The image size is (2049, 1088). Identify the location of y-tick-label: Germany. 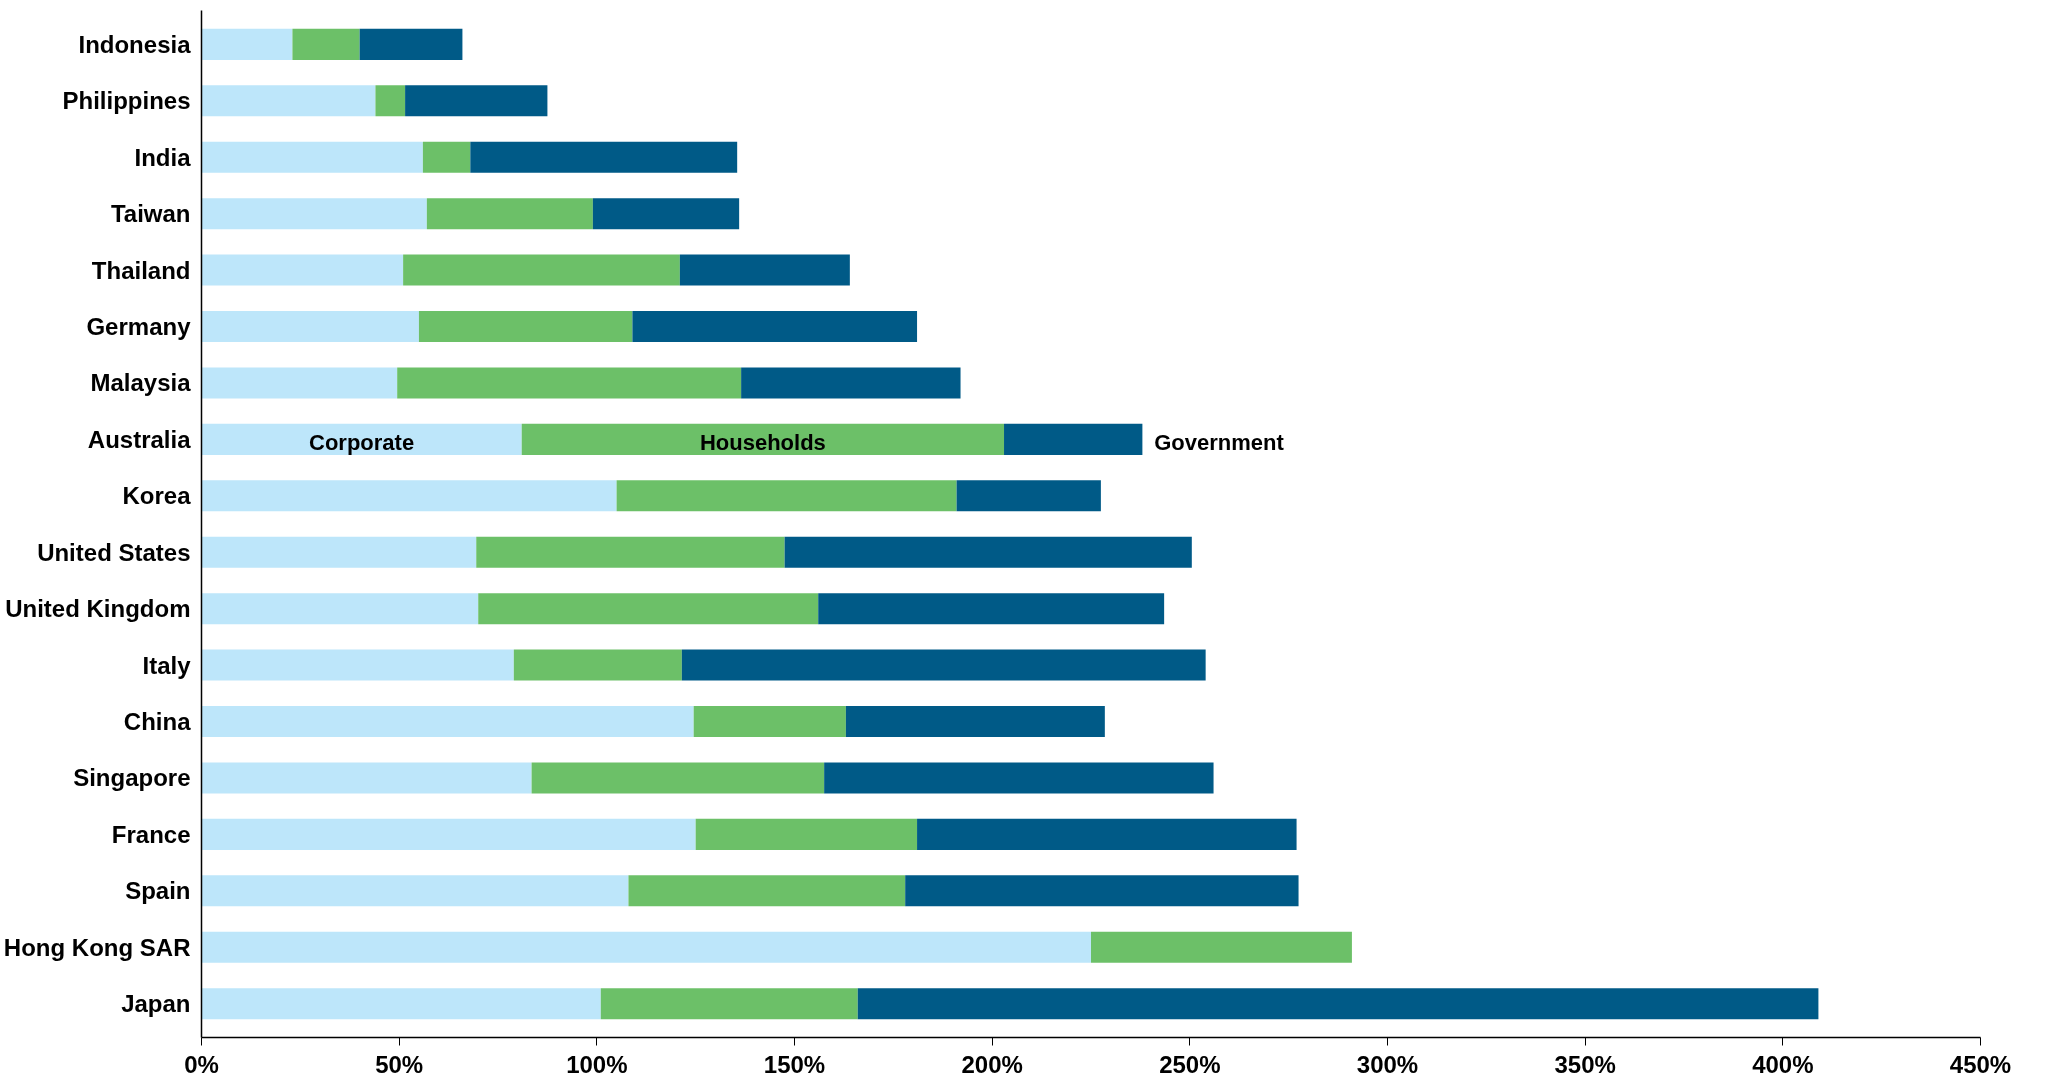
(139, 326).